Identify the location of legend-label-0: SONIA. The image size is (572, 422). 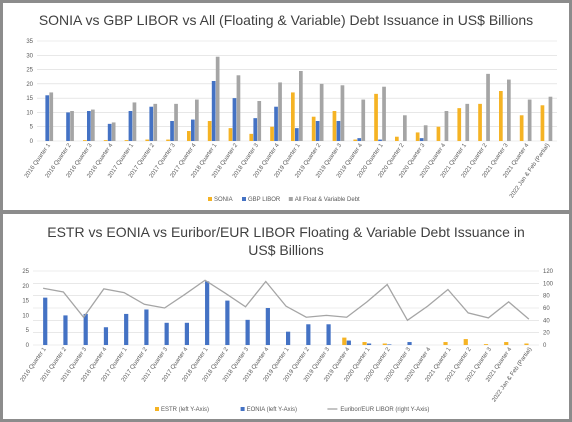
(223, 200).